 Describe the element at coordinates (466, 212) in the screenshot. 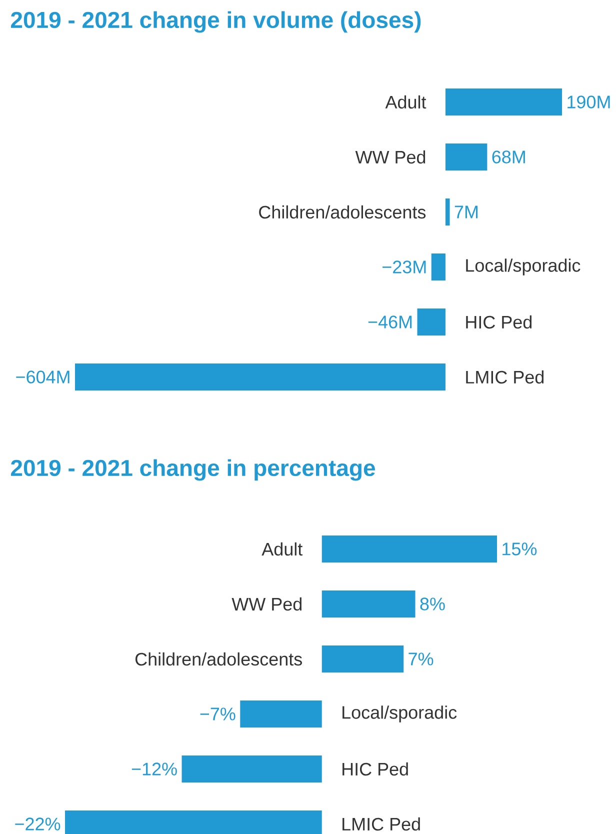

I see `data-label: 7M` at that location.